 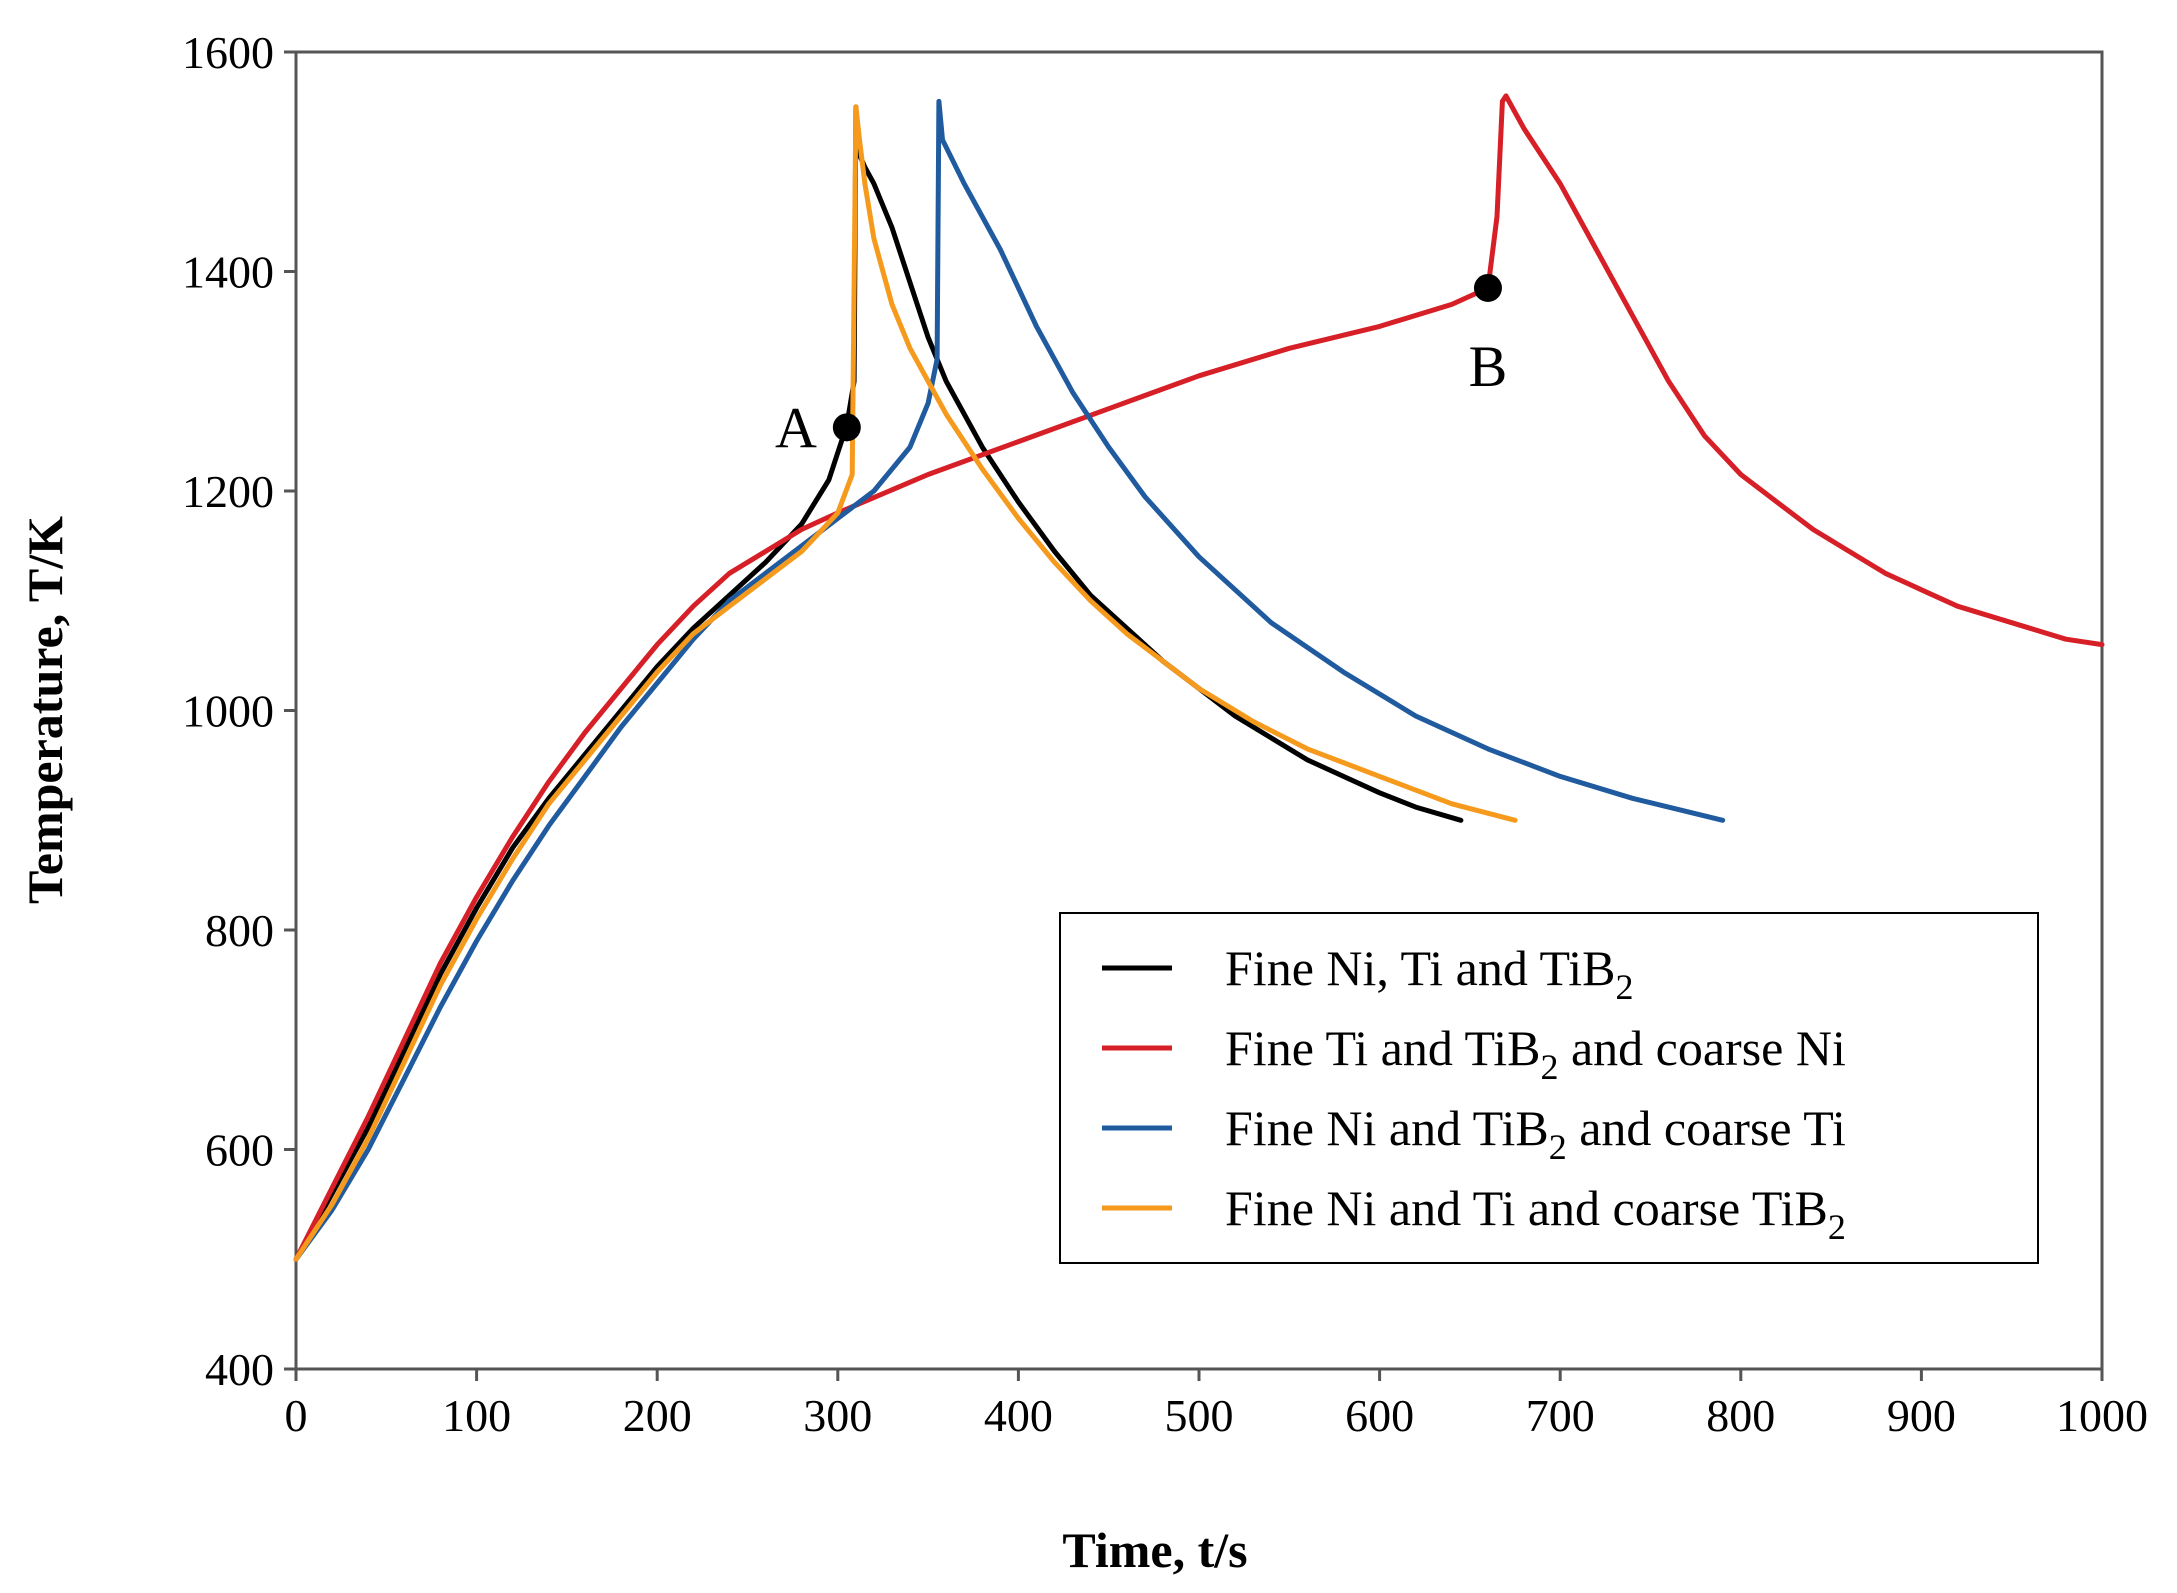 What do you see at coordinates (1701, 1048) in the screenshot?
I see `legend-label-tail: and coarse Ni` at bounding box center [1701, 1048].